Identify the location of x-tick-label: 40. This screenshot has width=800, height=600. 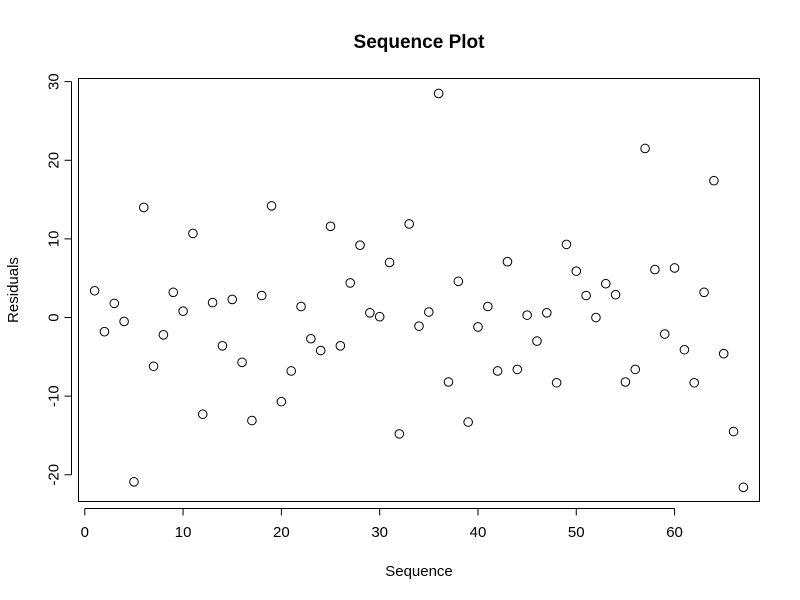
(478, 532).